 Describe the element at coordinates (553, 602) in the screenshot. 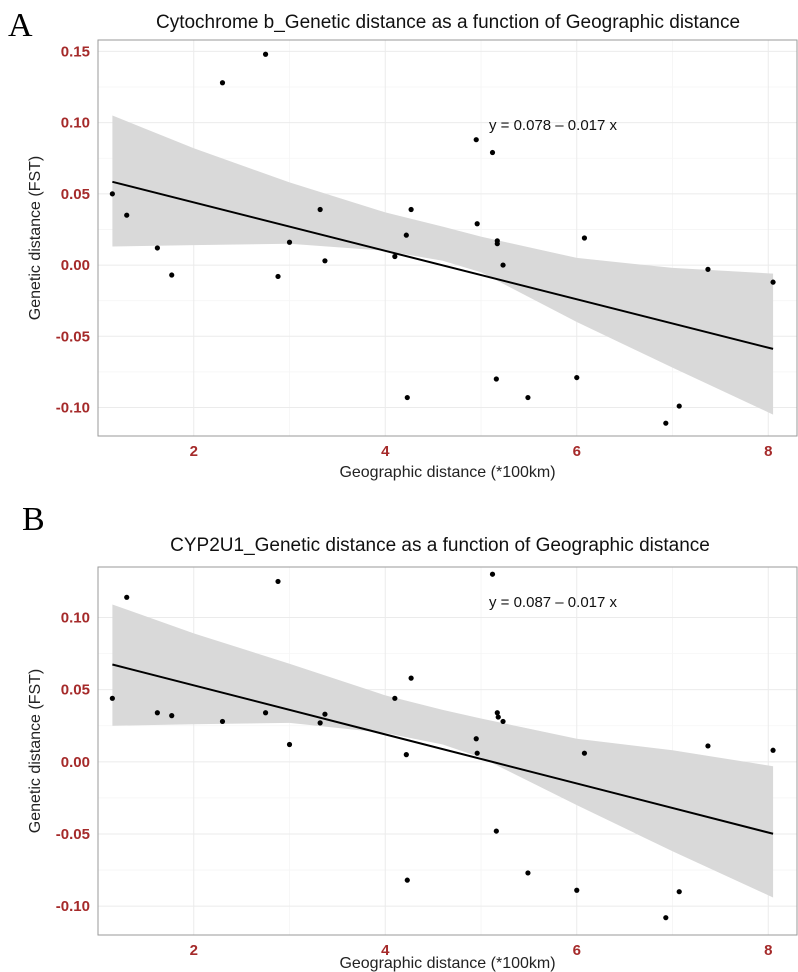

I see `regression-equation: y = 0.087 – 0.017 x` at that location.